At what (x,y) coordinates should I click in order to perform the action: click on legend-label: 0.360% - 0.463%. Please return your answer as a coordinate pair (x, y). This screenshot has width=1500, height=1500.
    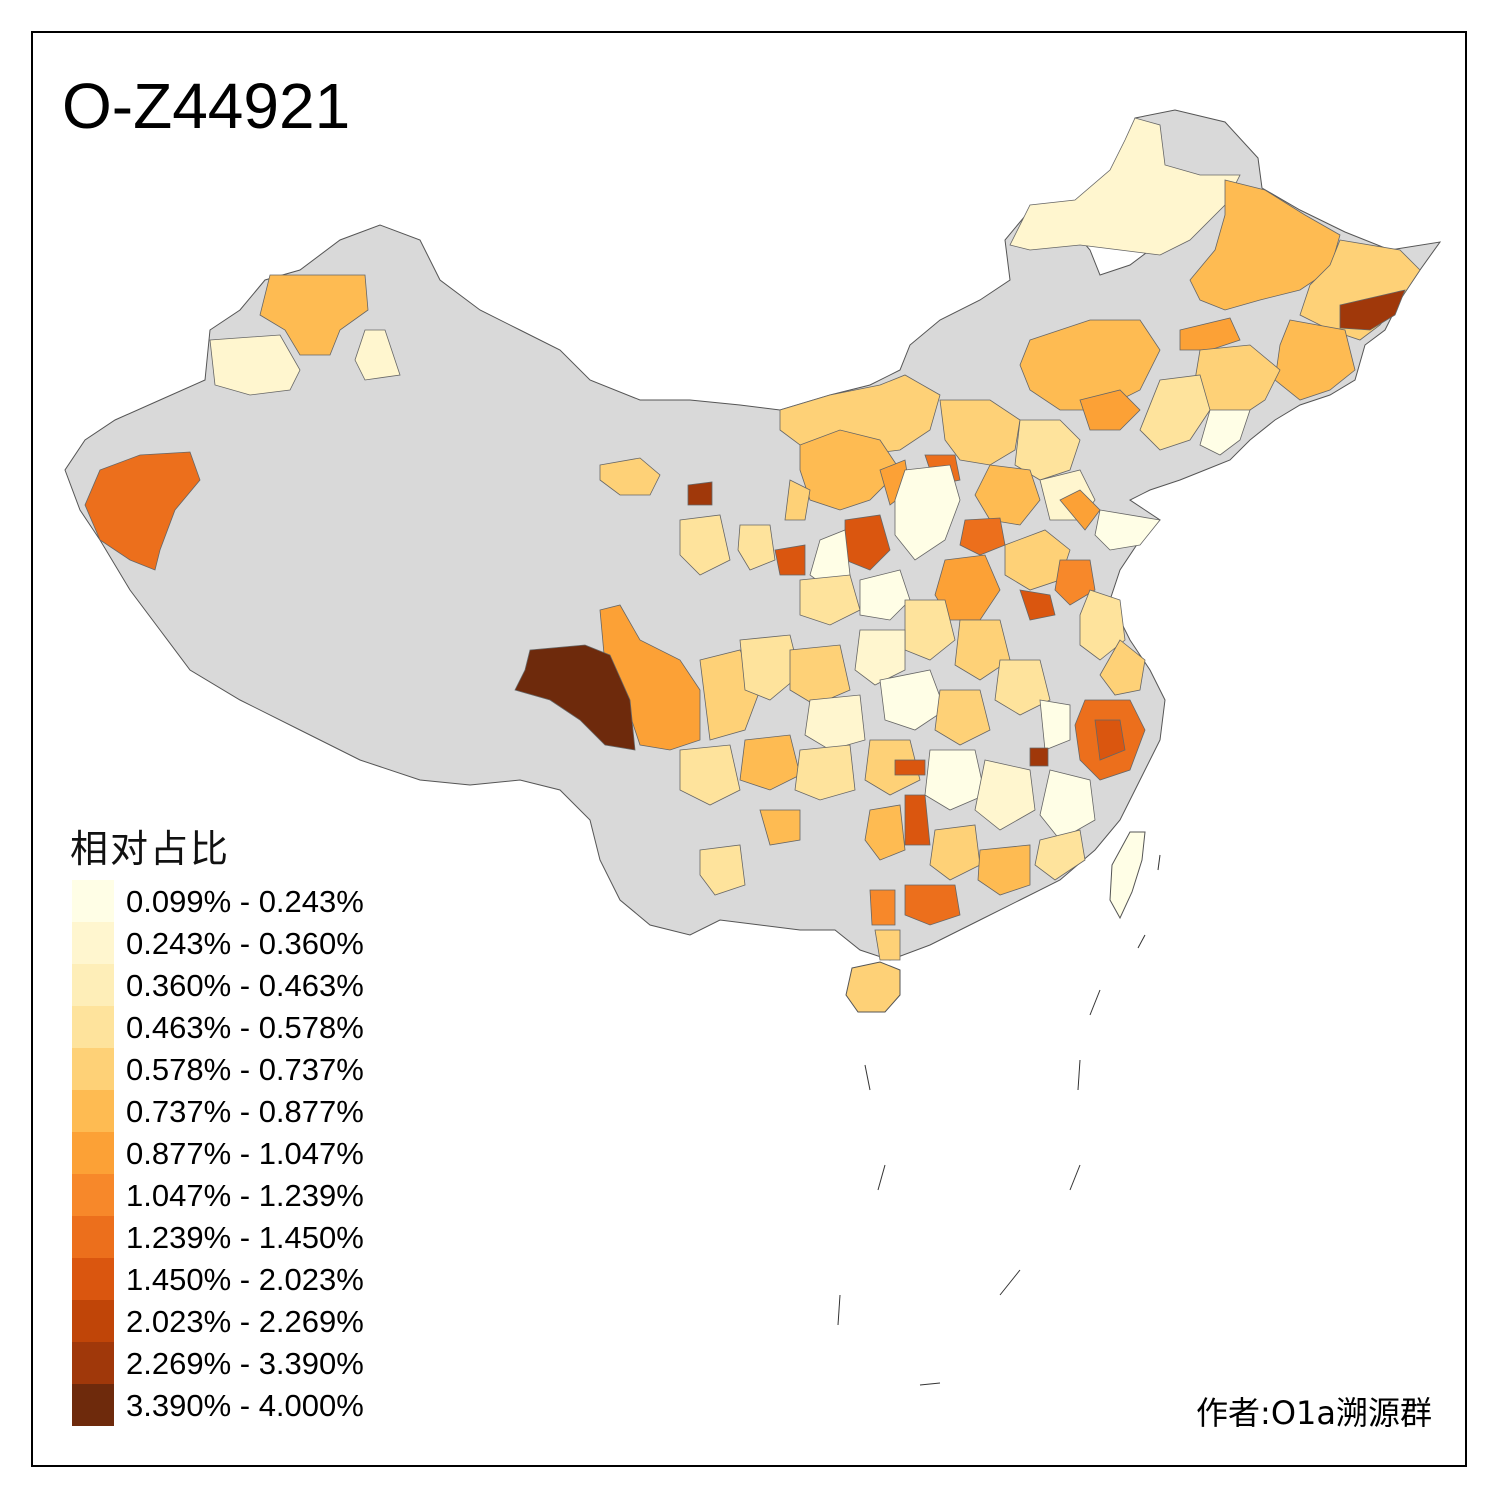
    Looking at the image, I should click on (245, 985).